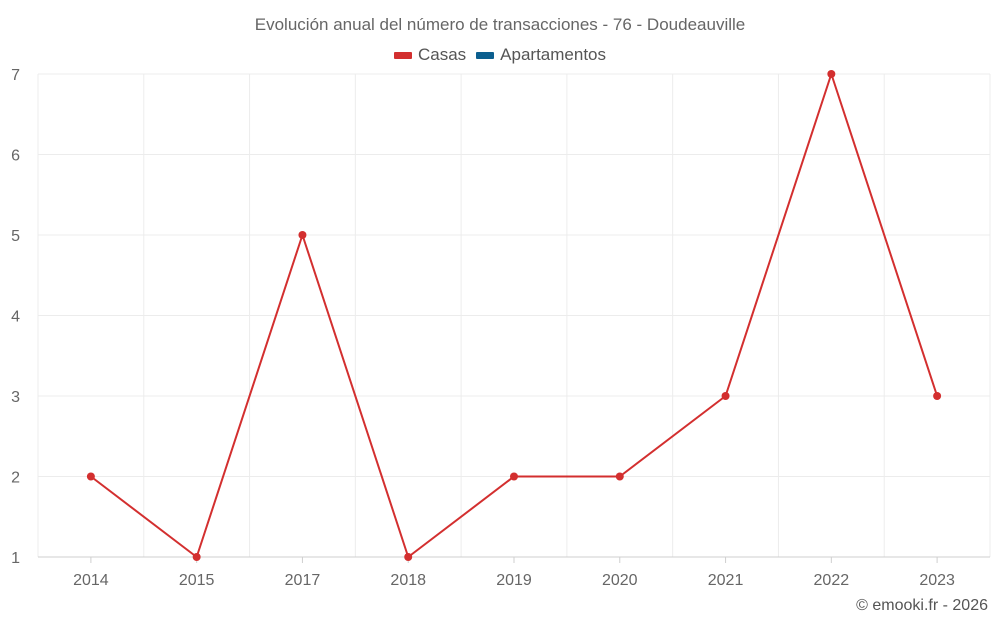 This screenshot has height=625, width=1000. What do you see at coordinates (514, 580) in the screenshot?
I see `x-tick-label: 2019` at bounding box center [514, 580].